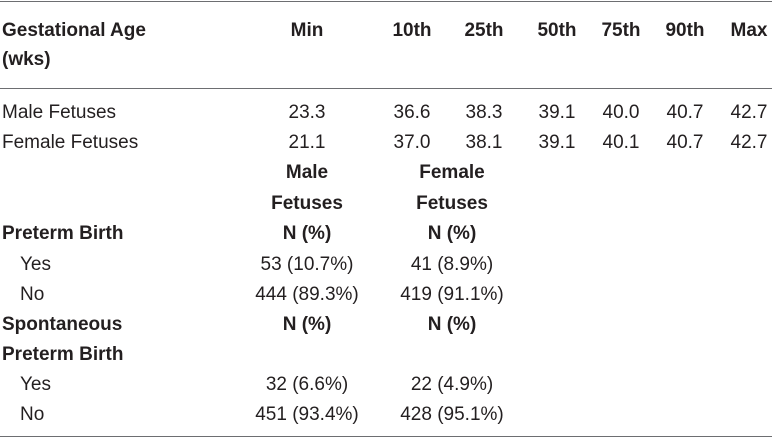  What do you see at coordinates (32, 414) in the screenshot?
I see `spontaneous-row-no-label: No` at bounding box center [32, 414].